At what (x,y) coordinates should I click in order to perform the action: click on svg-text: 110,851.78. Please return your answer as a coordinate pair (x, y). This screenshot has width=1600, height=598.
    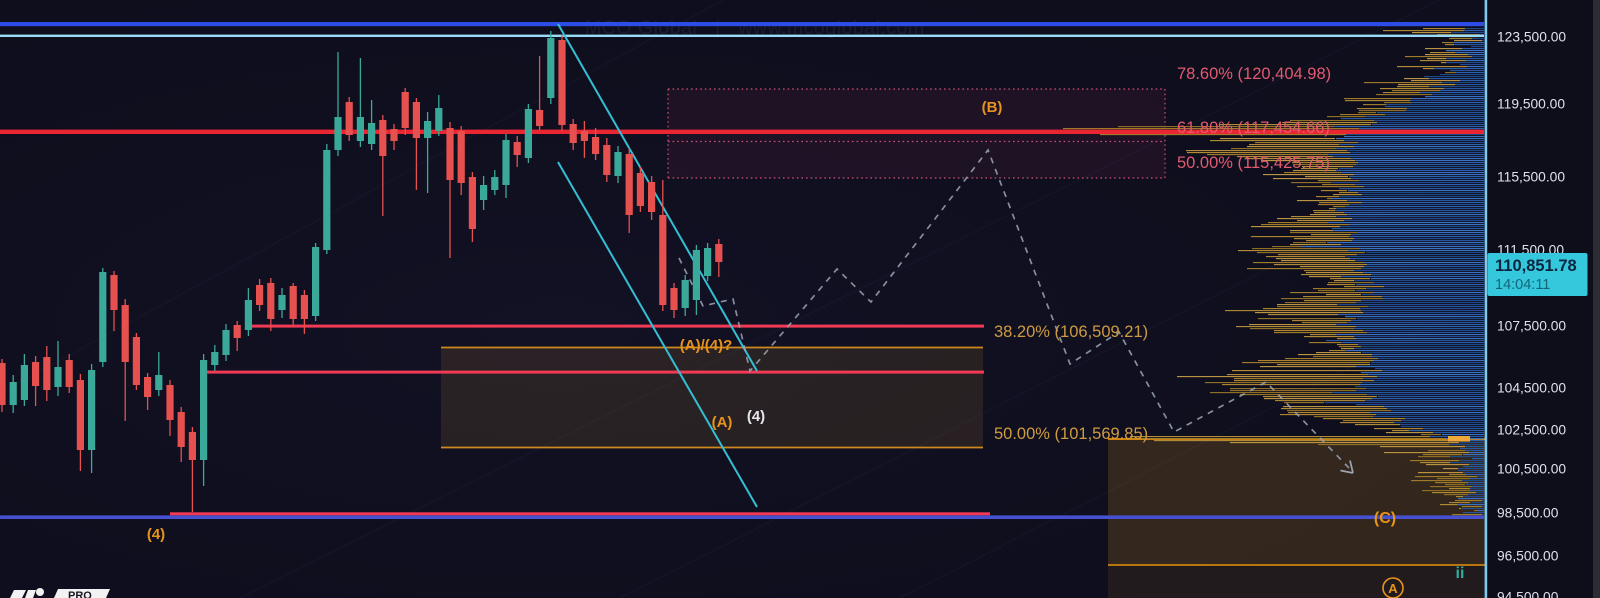
    Looking at the image, I should click on (1536, 266).